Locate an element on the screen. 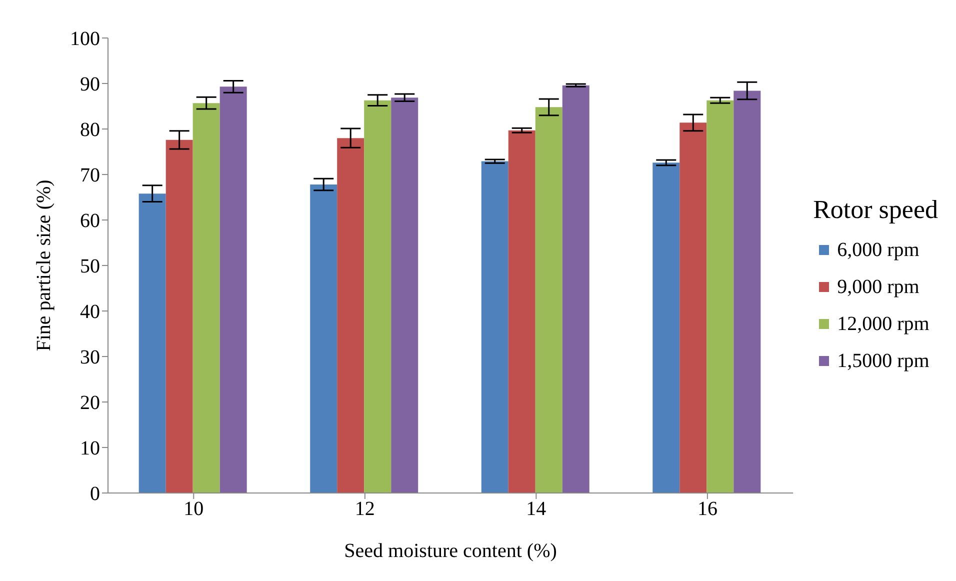  y-tick-label: 100 is located at coordinates (85, 39).